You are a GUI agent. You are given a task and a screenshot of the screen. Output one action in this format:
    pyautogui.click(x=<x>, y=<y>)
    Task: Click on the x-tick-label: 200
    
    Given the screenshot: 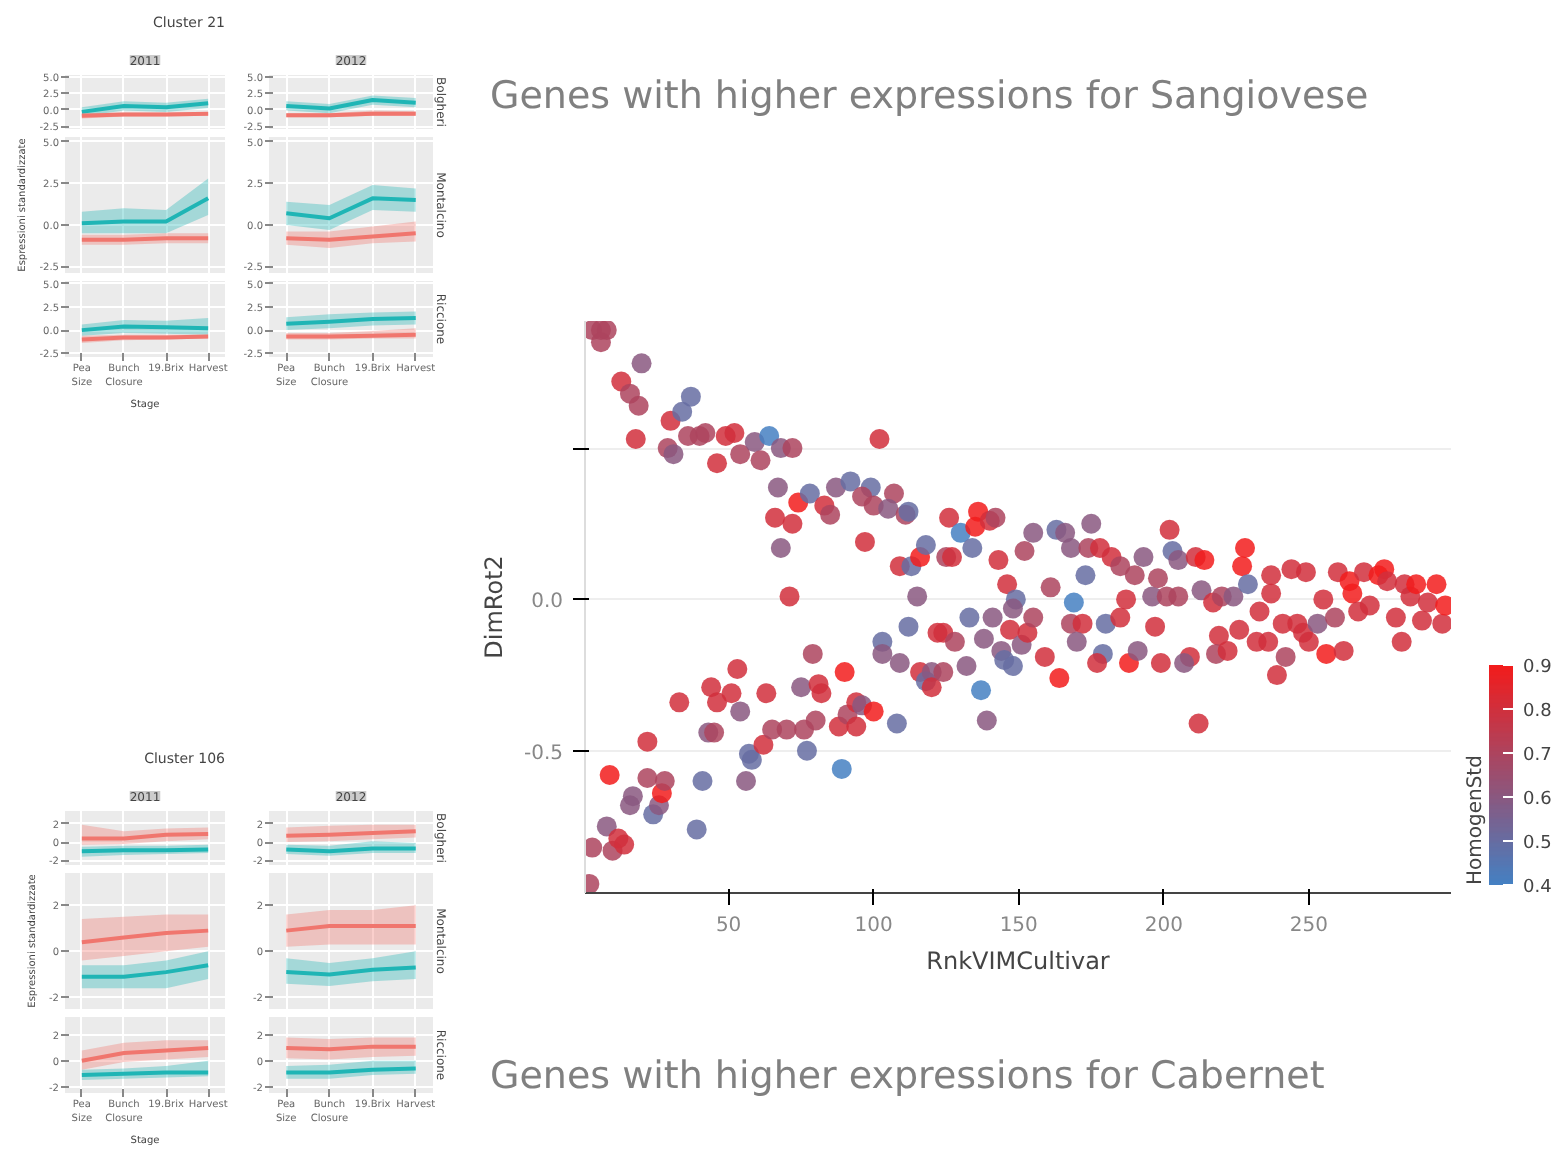 What is the action you would take?
    pyautogui.click(x=1163, y=926)
    